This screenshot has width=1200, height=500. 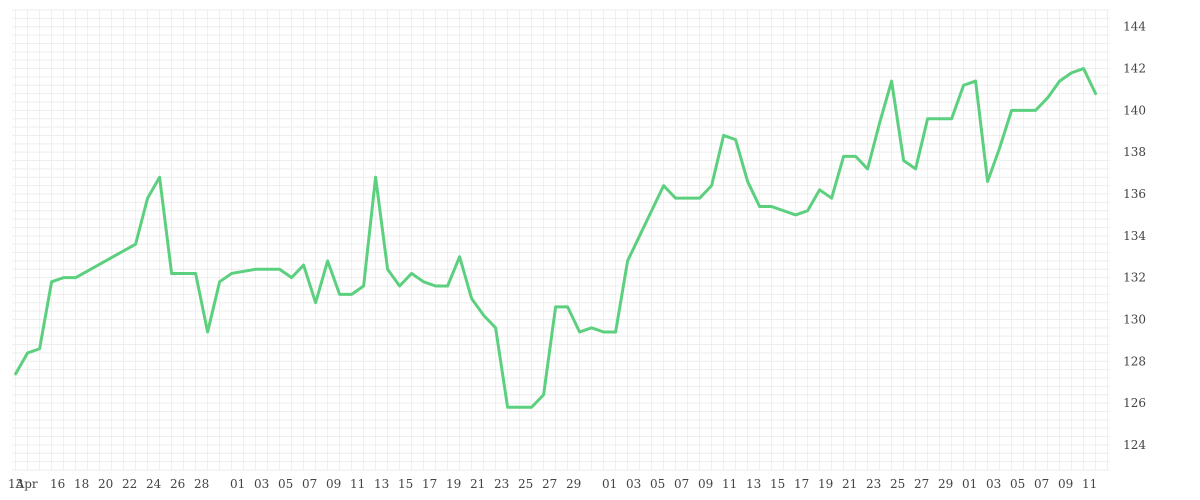 What do you see at coordinates (1134, 278) in the screenshot?
I see `y-tick-label: 132` at bounding box center [1134, 278].